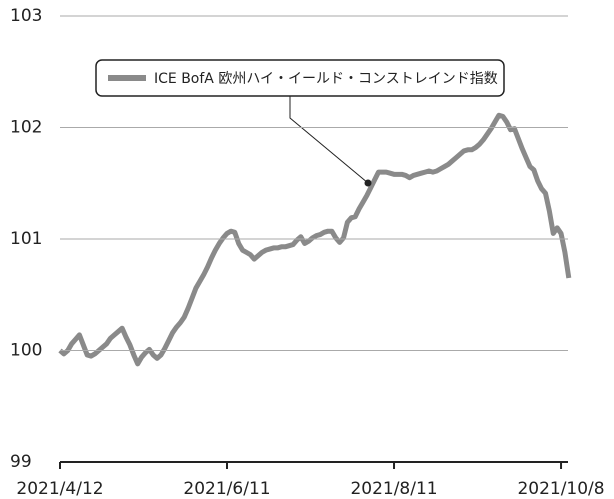 The width and height of the screenshot is (614, 499). I want to click on x-tick-label: 2021/8/11, so click(393, 489).